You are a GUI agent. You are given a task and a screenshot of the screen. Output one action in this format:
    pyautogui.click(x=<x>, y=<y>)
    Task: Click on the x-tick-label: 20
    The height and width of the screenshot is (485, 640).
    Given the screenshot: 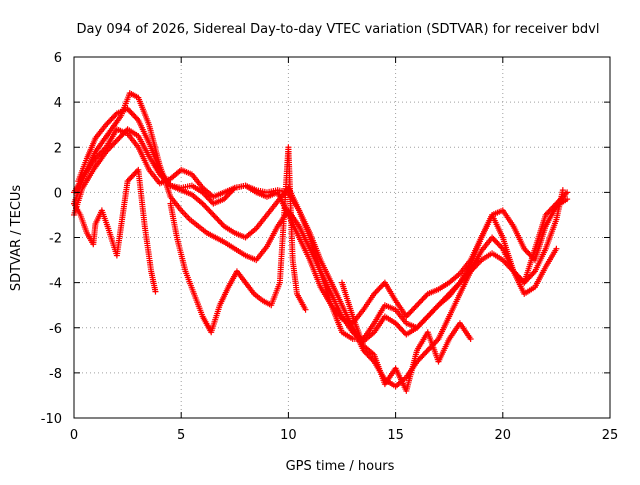 What is the action you would take?
    pyautogui.click(x=503, y=435)
    